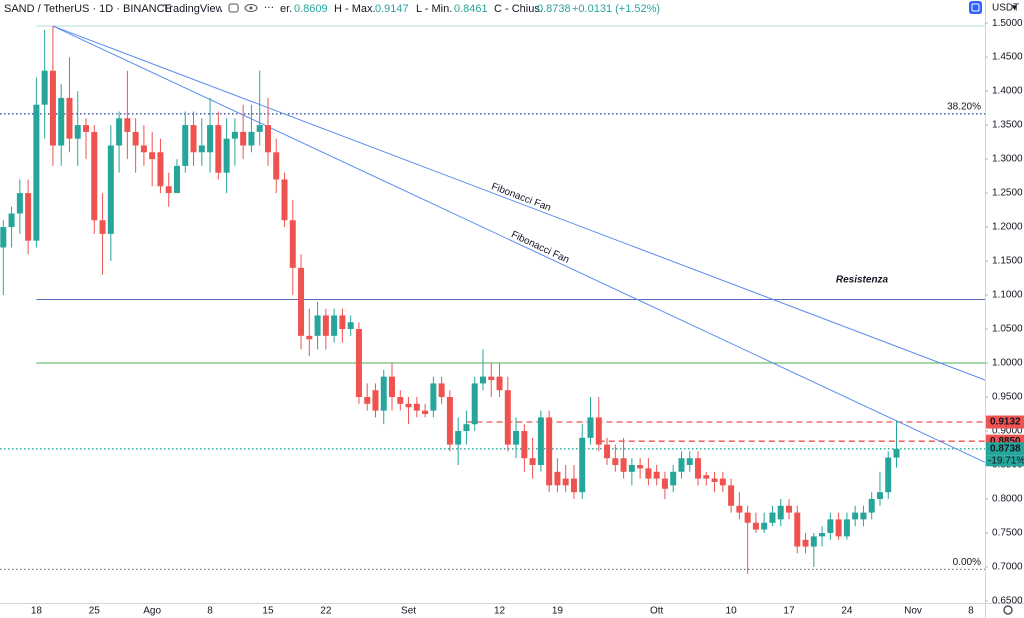 The height and width of the screenshot is (618, 1024). Describe the element at coordinates (616, 9) in the screenshot. I see `change: +0.0131 (+1.52%)` at that location.